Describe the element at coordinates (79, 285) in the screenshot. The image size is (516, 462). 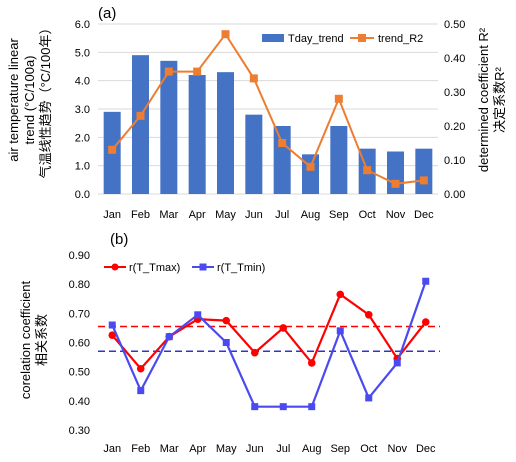
I see `panel-b-ytick-0-80: 0.80` at that location.